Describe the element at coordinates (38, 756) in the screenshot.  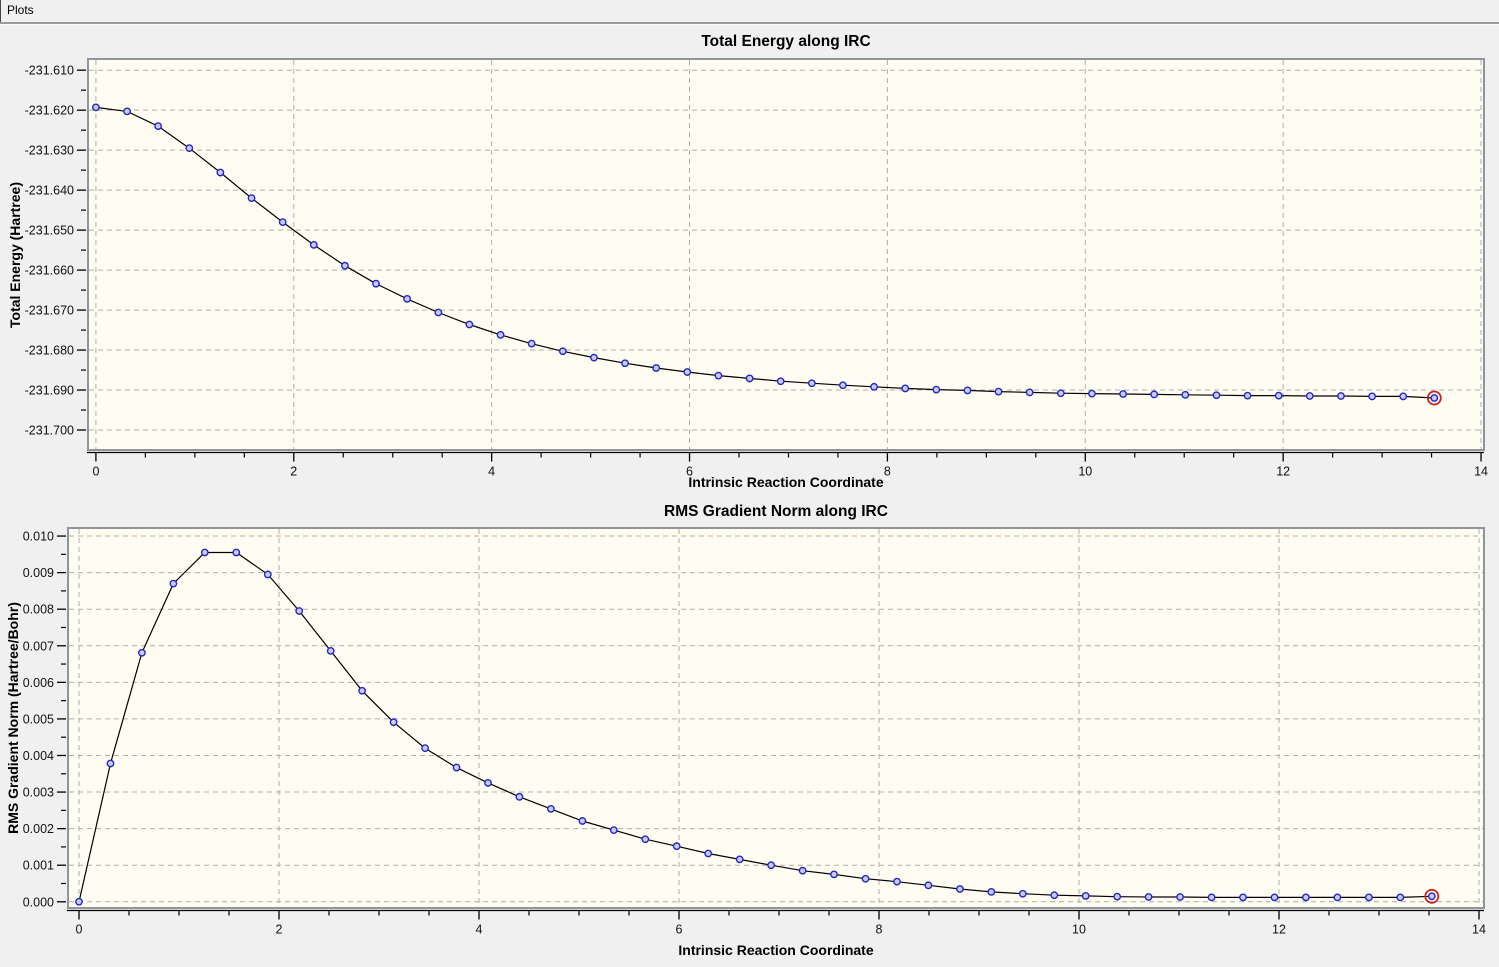
I see `y-tick-label: 0.004` at that location.